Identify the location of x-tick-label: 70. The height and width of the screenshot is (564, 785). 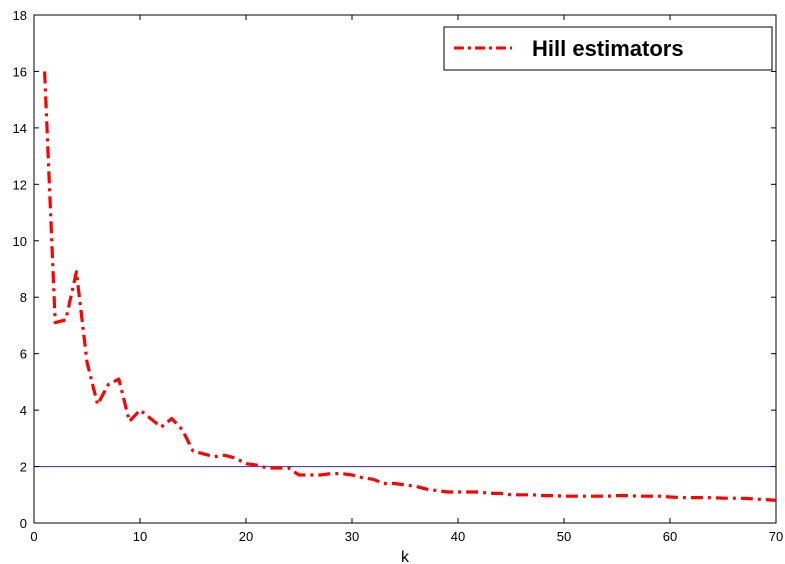
(776, 536).